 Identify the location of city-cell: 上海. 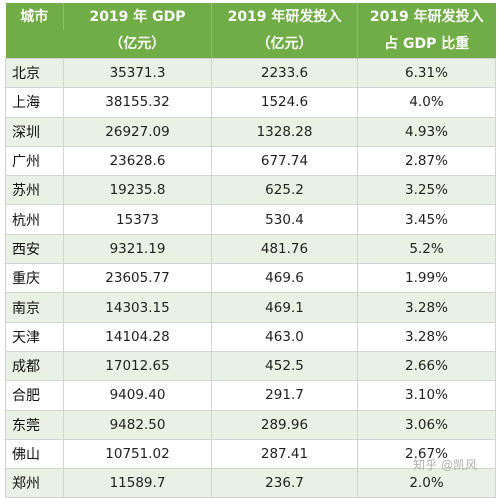
(34, 102).